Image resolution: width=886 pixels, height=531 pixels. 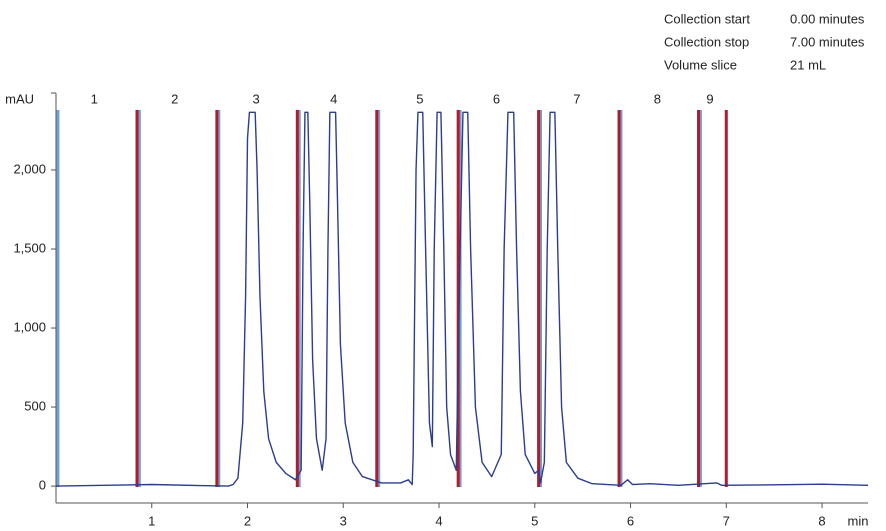 I want to click on fraction-label: 8, so click(x=657, y=98).